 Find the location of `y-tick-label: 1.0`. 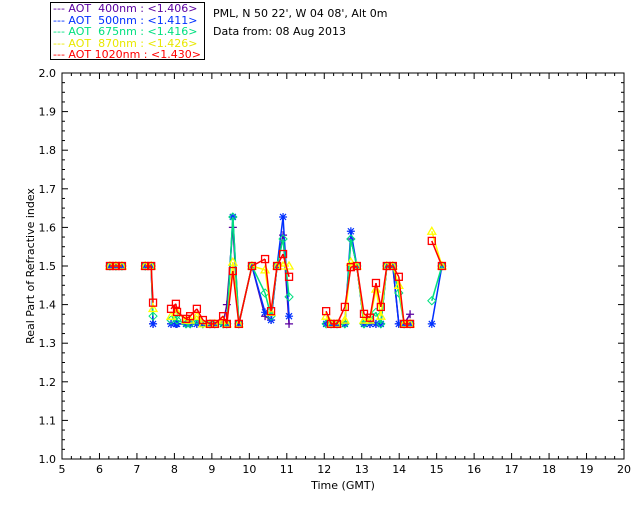

y-tick-label: 1.0 is located at coordinates (48, 459).